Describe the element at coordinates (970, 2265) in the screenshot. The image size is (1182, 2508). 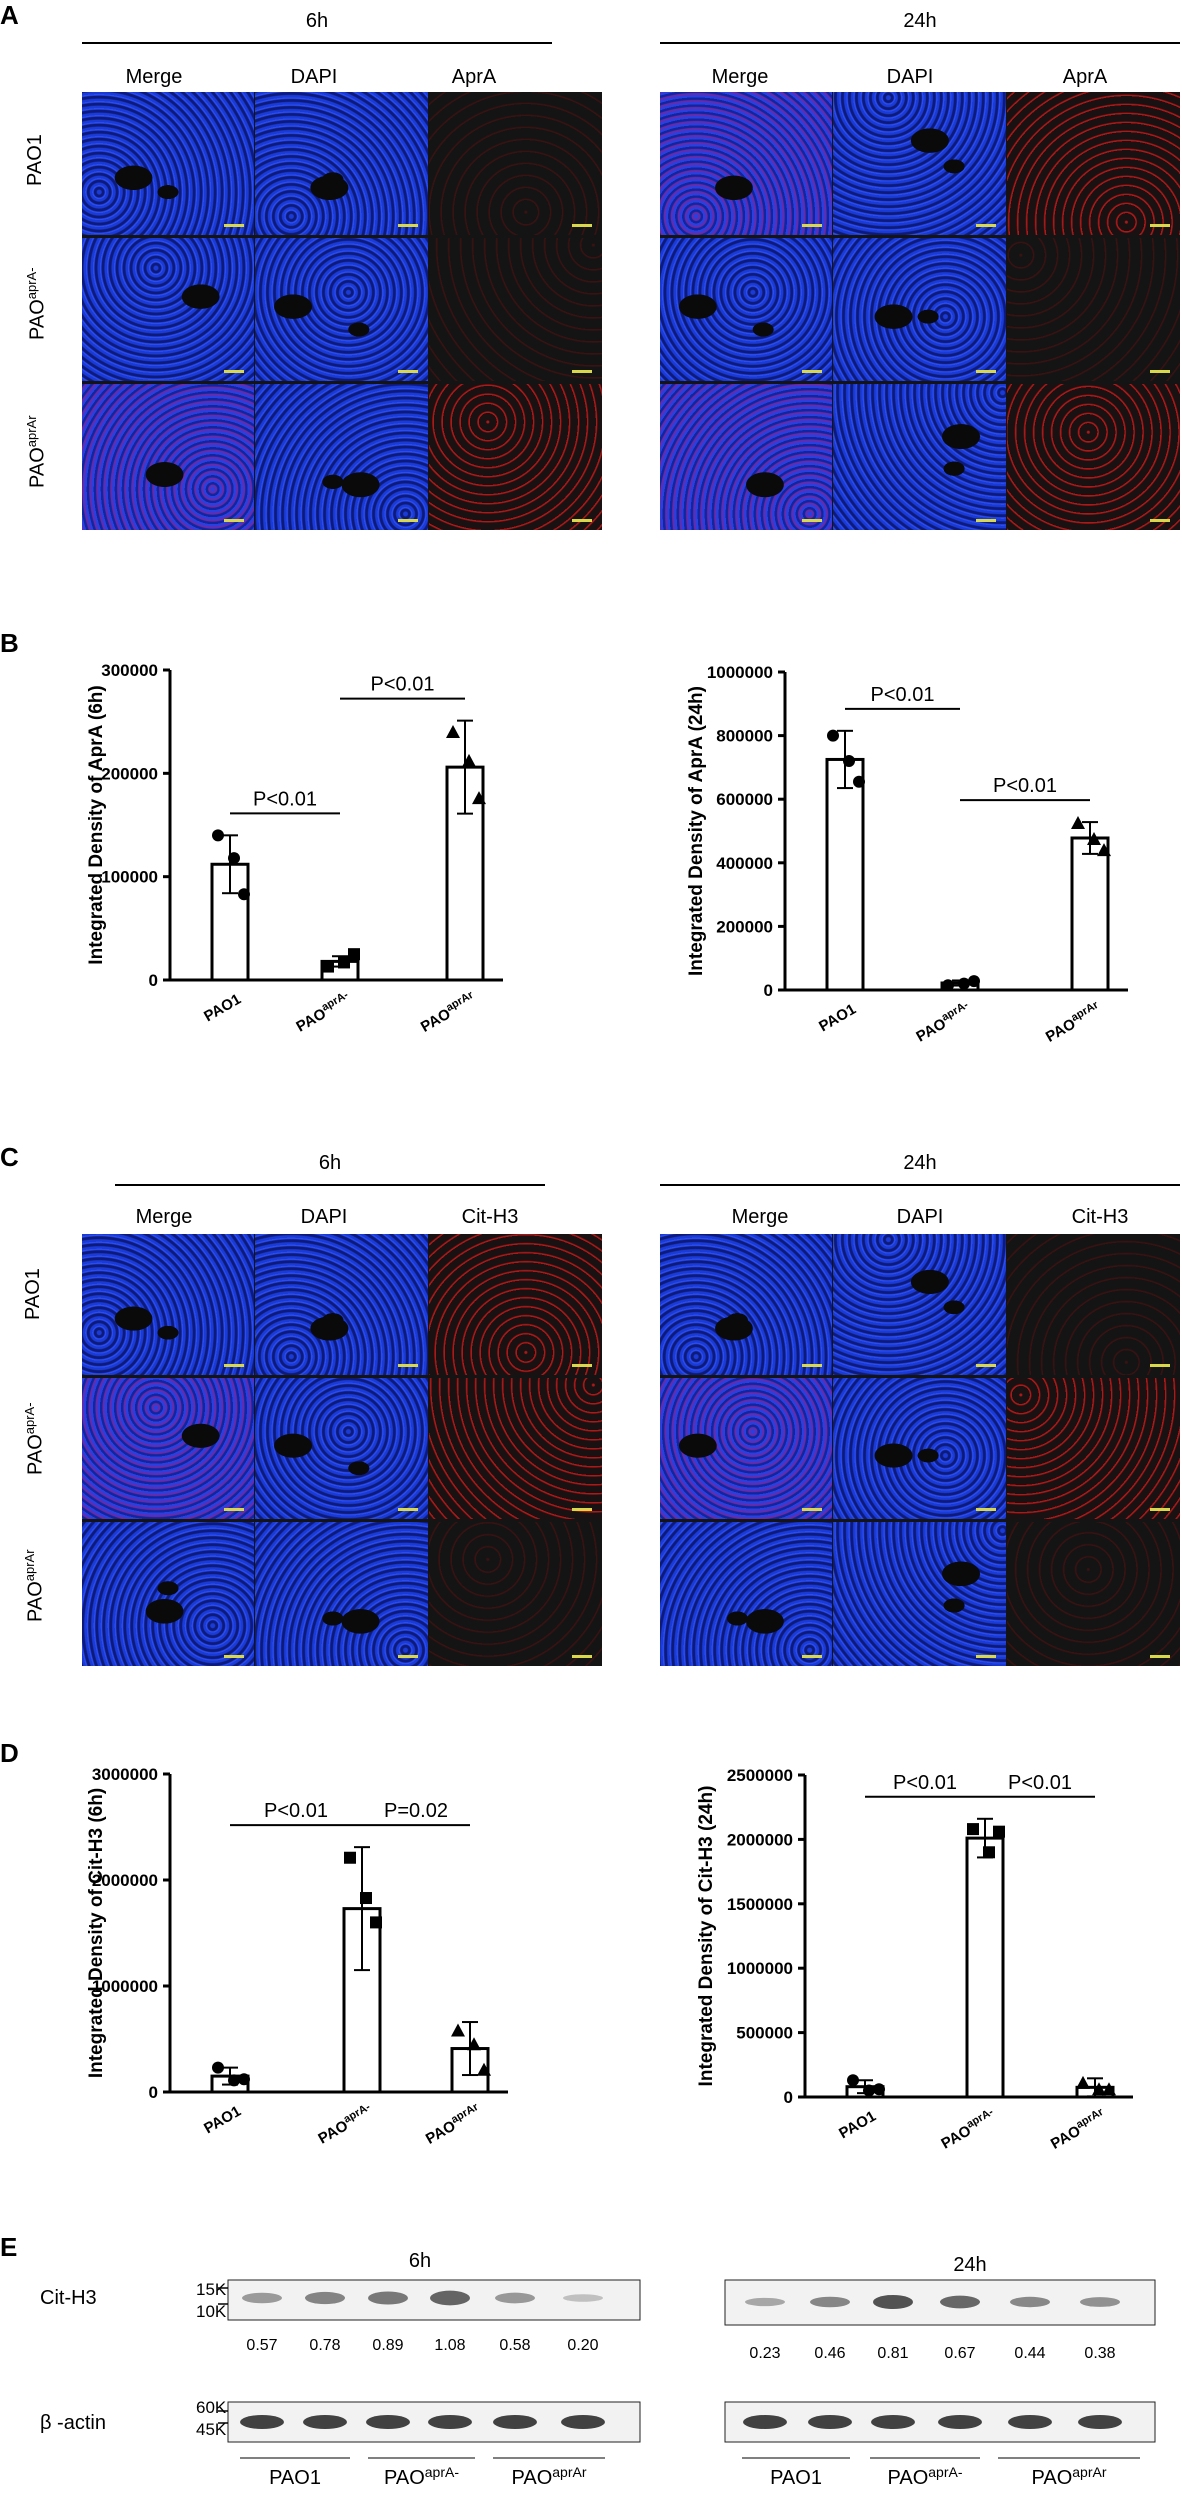
I see `panel-e-time-24h: 24h` at that location.